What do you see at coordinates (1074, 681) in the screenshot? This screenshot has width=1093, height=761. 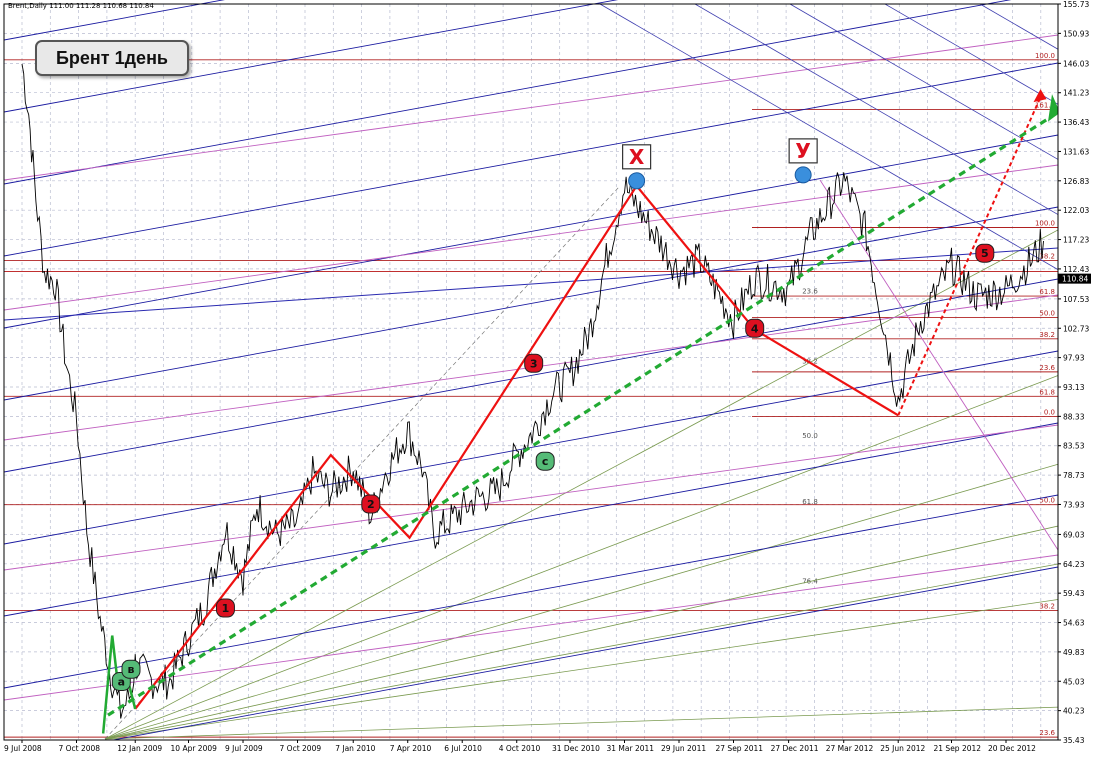 I see `y-tick-label: 45.03` at bounding box center [1074, 681].